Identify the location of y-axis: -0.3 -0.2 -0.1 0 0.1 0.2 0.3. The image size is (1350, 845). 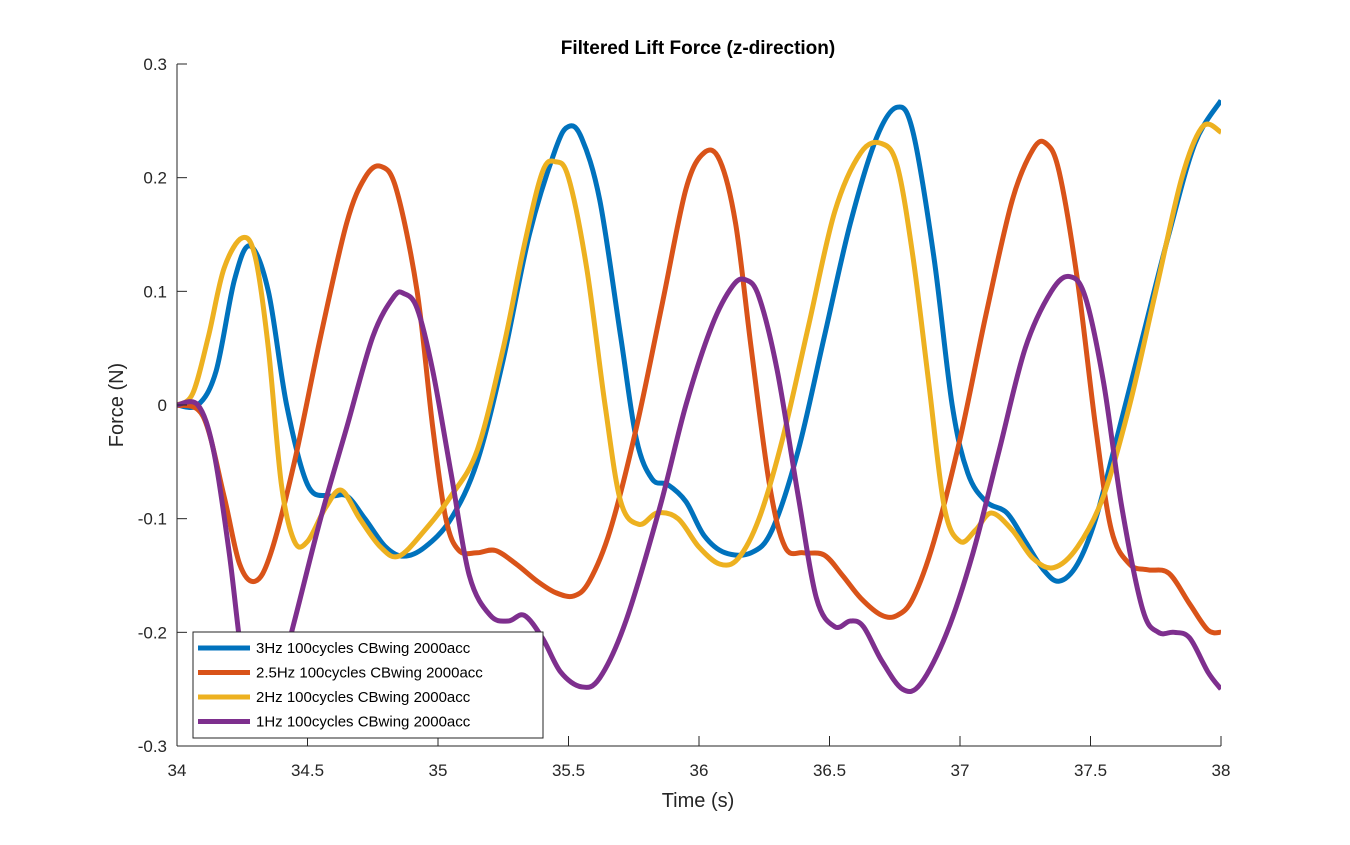
(162, 405).